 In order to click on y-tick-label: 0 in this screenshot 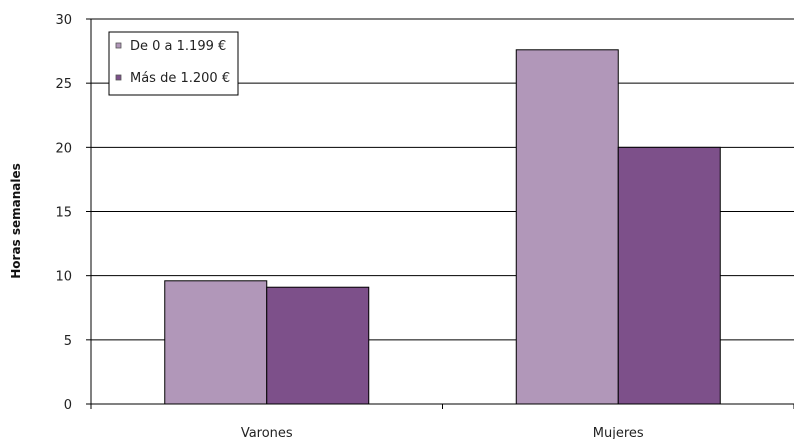, I will do `click(68, 405)`.